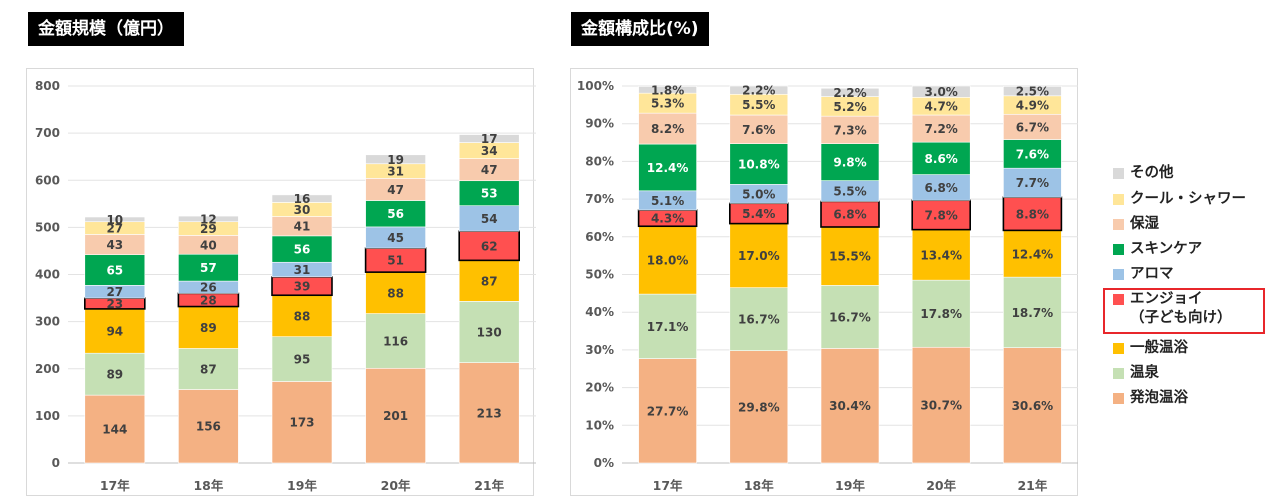  Describe the element at coordinates (941, 215) in the screenshot. I see `data-label: 7.8%` at that location.